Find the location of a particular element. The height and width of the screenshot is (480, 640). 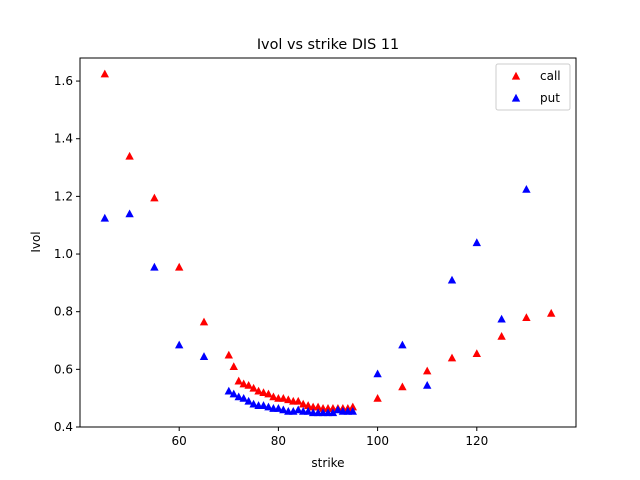

y-tick-label: 1.4 is located at coordinates (63, 139).